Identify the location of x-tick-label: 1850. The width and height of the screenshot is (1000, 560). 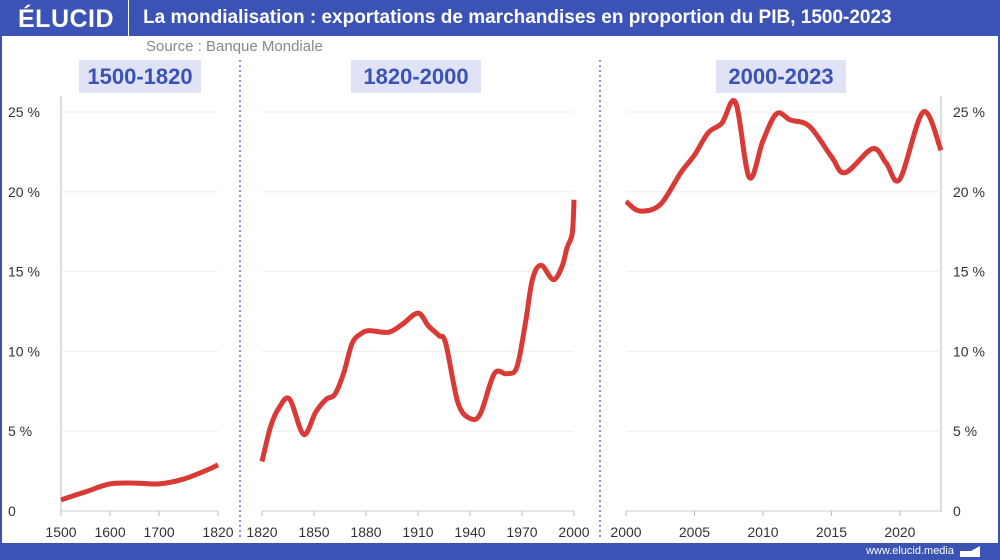
(313, 532).